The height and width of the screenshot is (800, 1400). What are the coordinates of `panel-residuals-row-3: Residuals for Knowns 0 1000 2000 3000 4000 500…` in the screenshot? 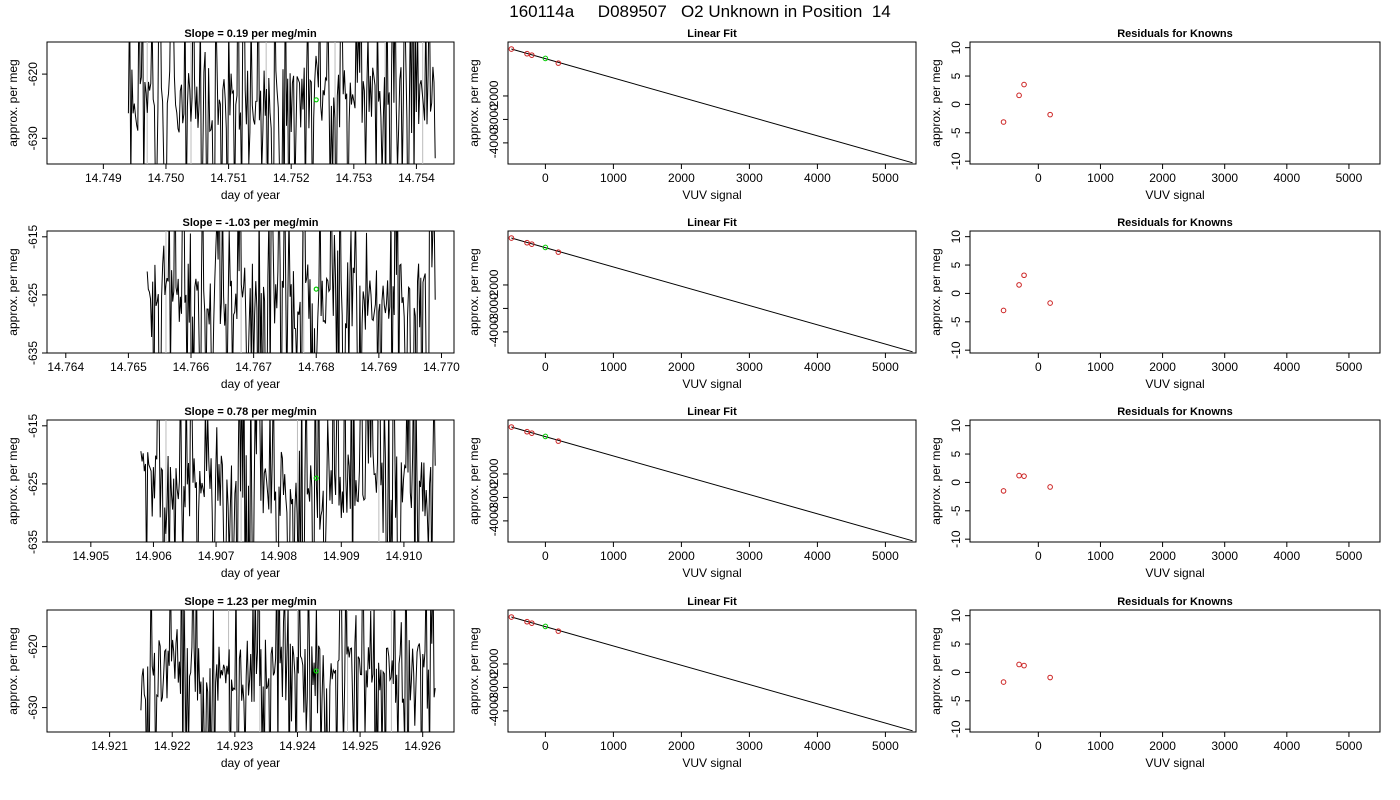 It's located at (1155, 683).